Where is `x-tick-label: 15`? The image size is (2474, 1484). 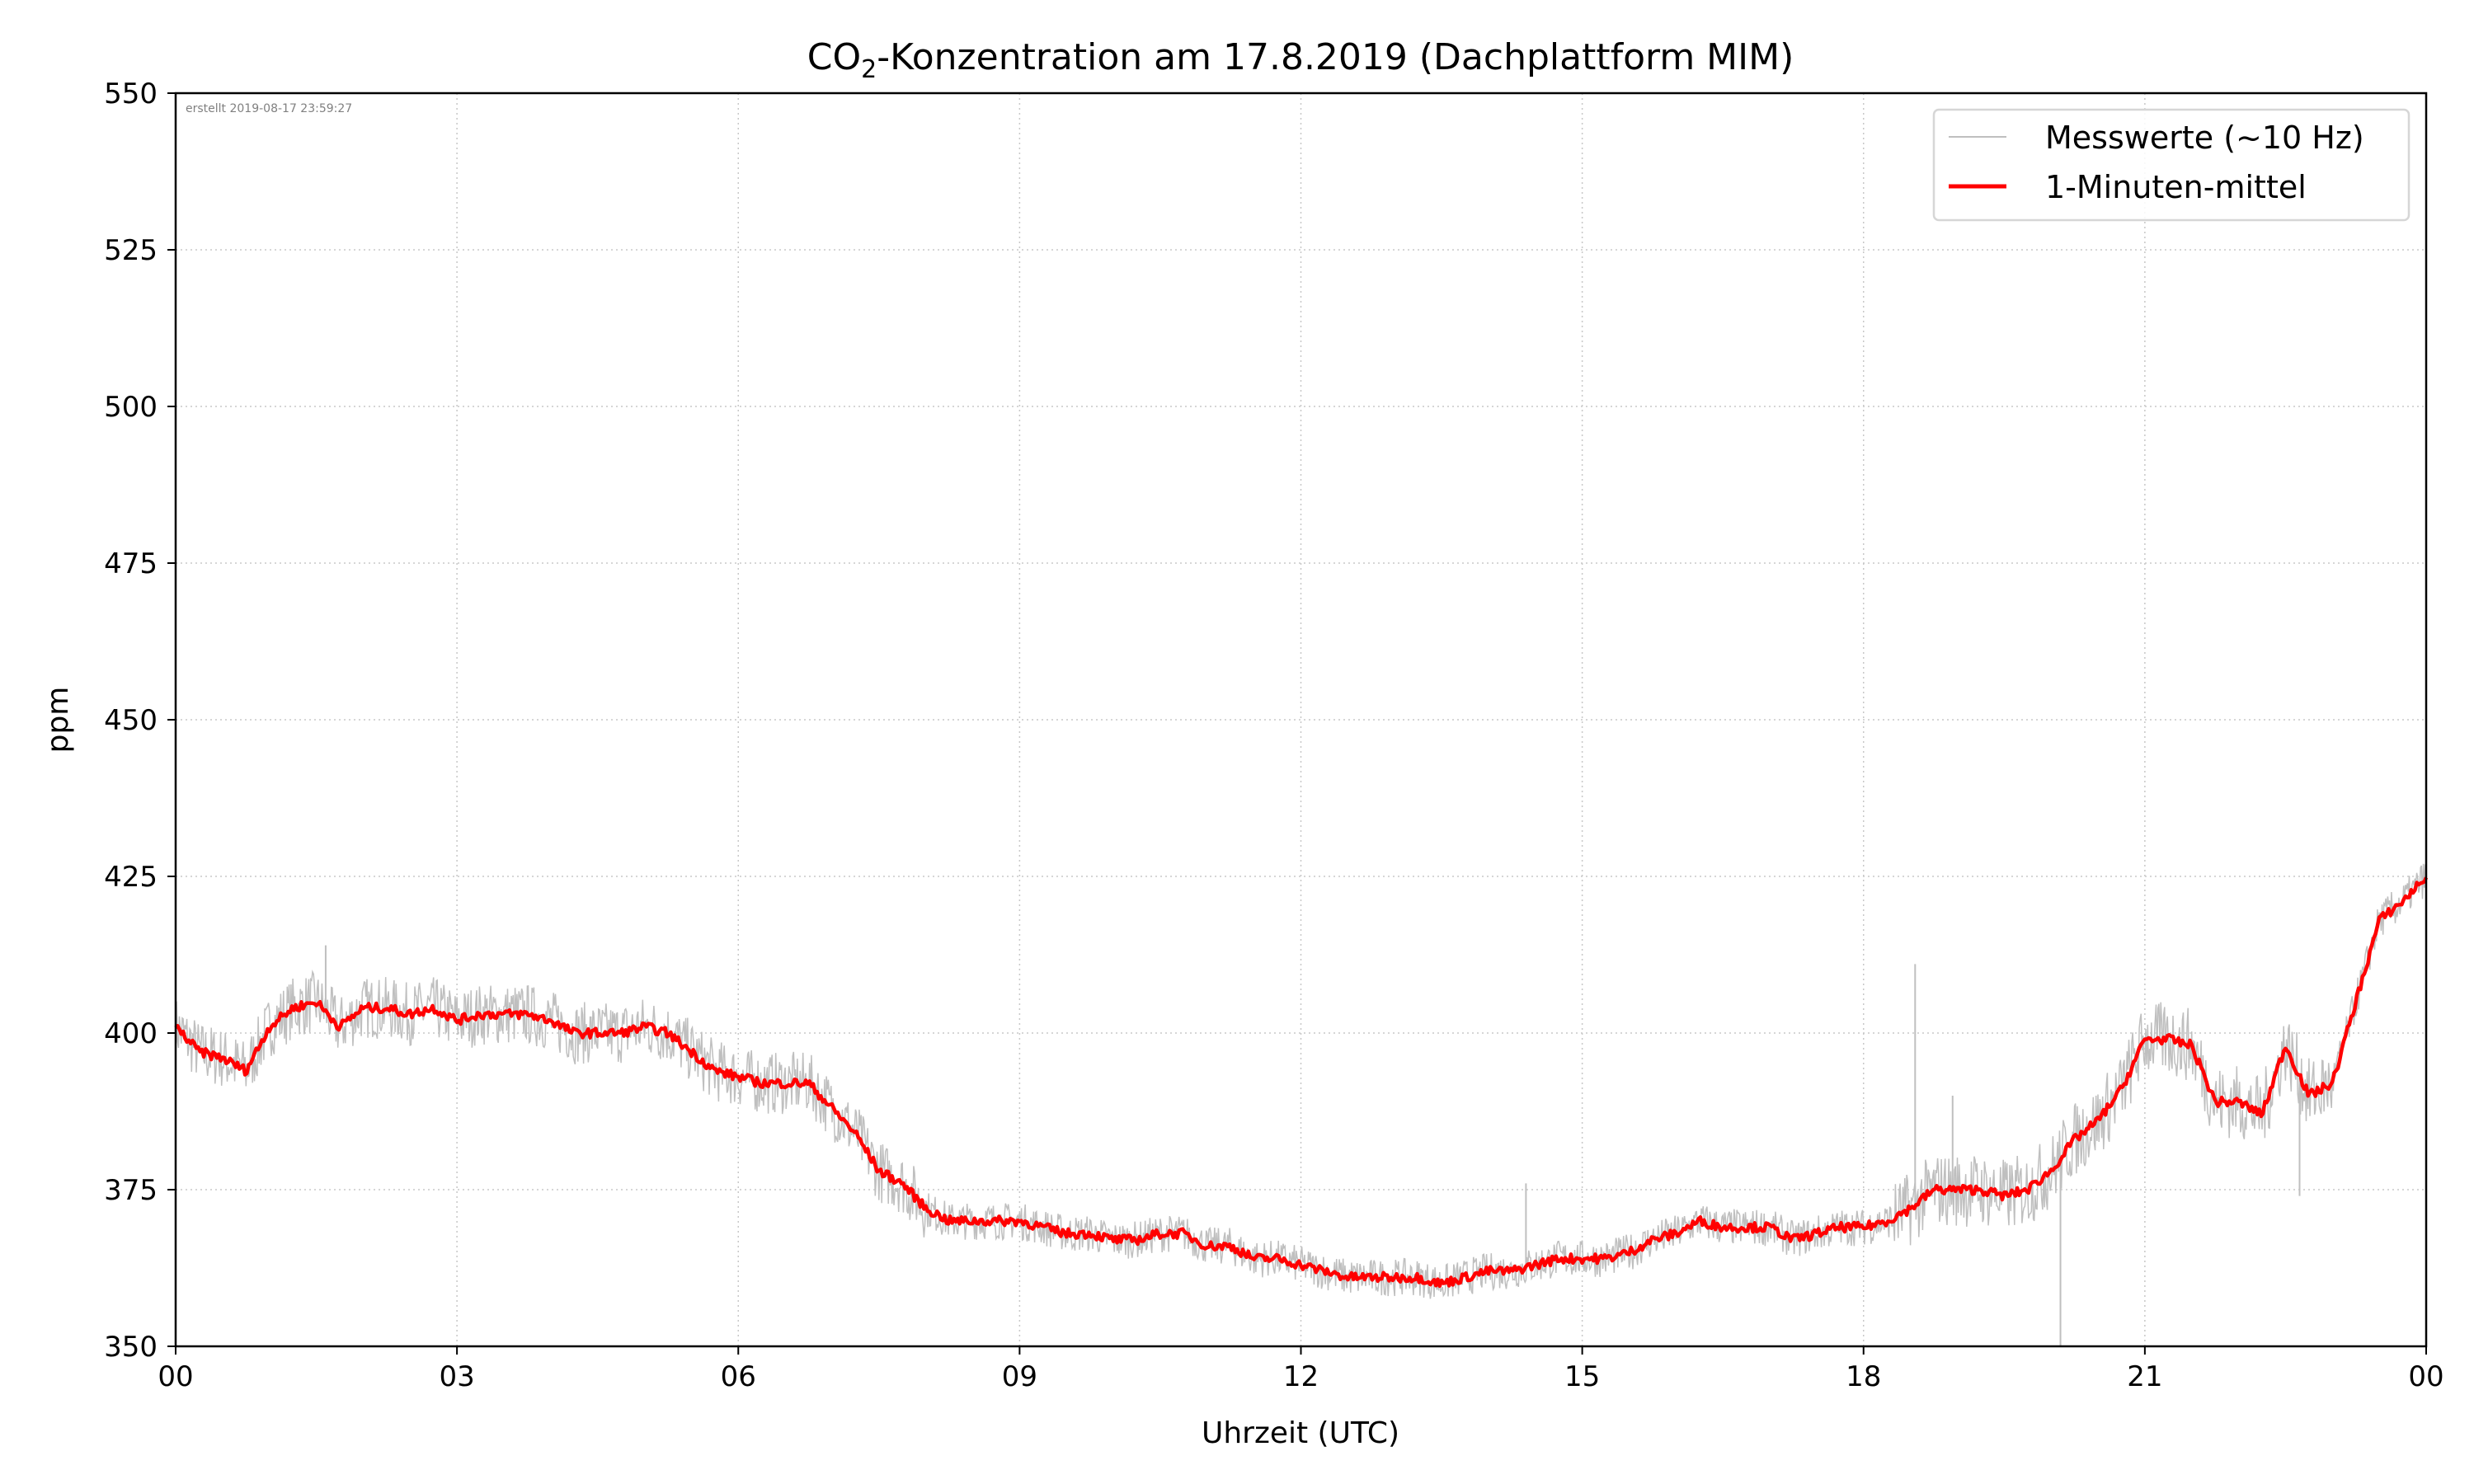 x-tick-label: 15 is located at coordinates (1582, 1376).